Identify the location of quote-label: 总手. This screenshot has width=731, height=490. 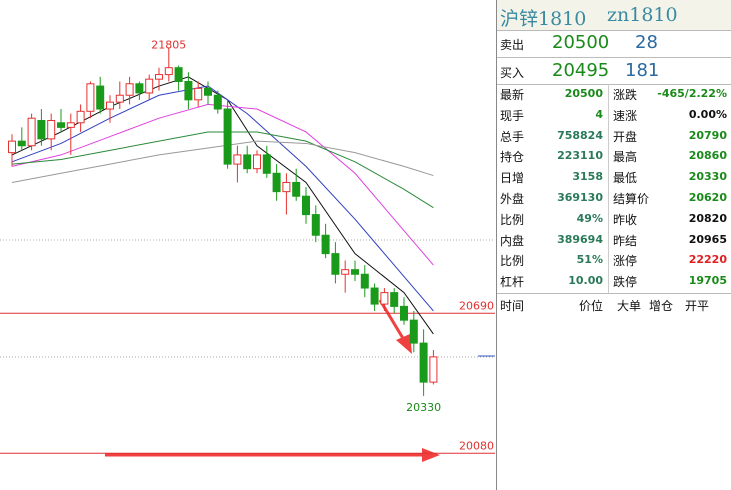
(512, 136).